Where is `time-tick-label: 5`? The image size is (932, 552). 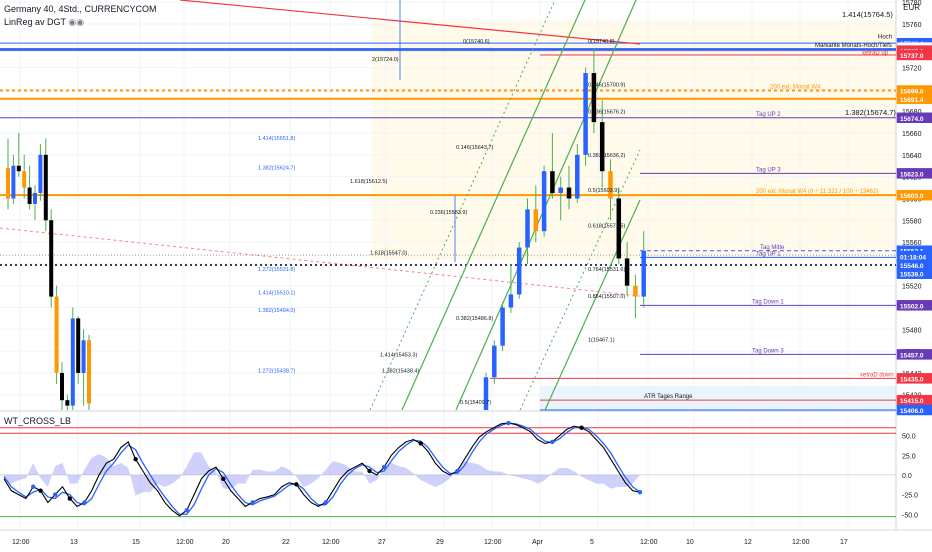
time-tick-label: 5 is located at coordinates (592, 542).